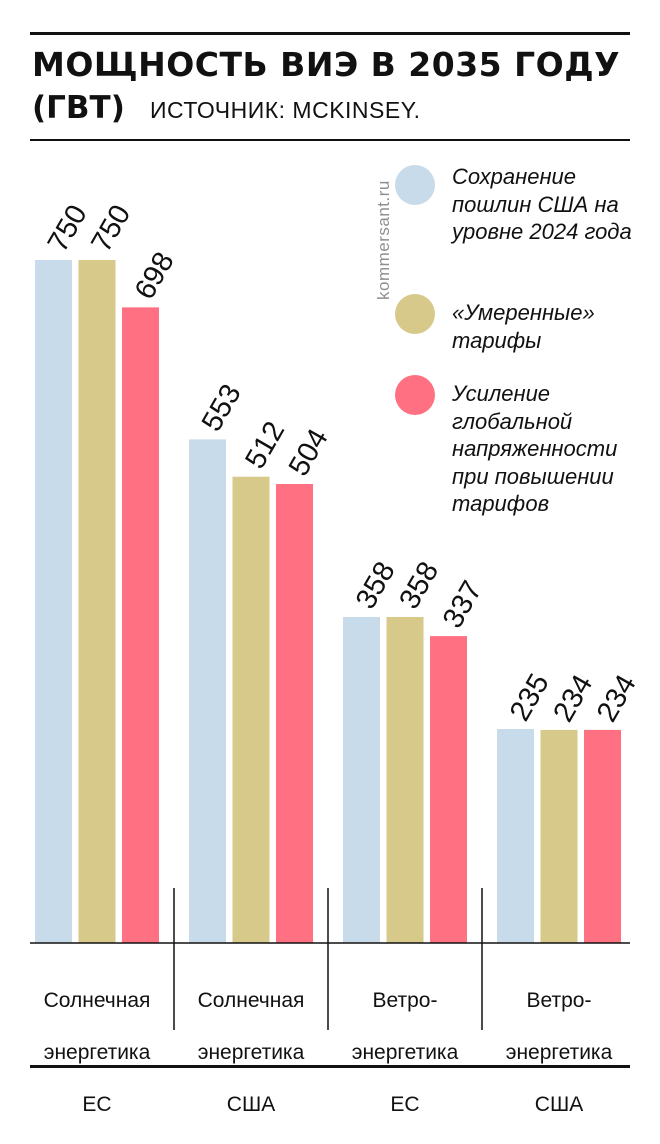  I want to click on category-label-2: Солнечная энергетика США, so click(251, 1053).